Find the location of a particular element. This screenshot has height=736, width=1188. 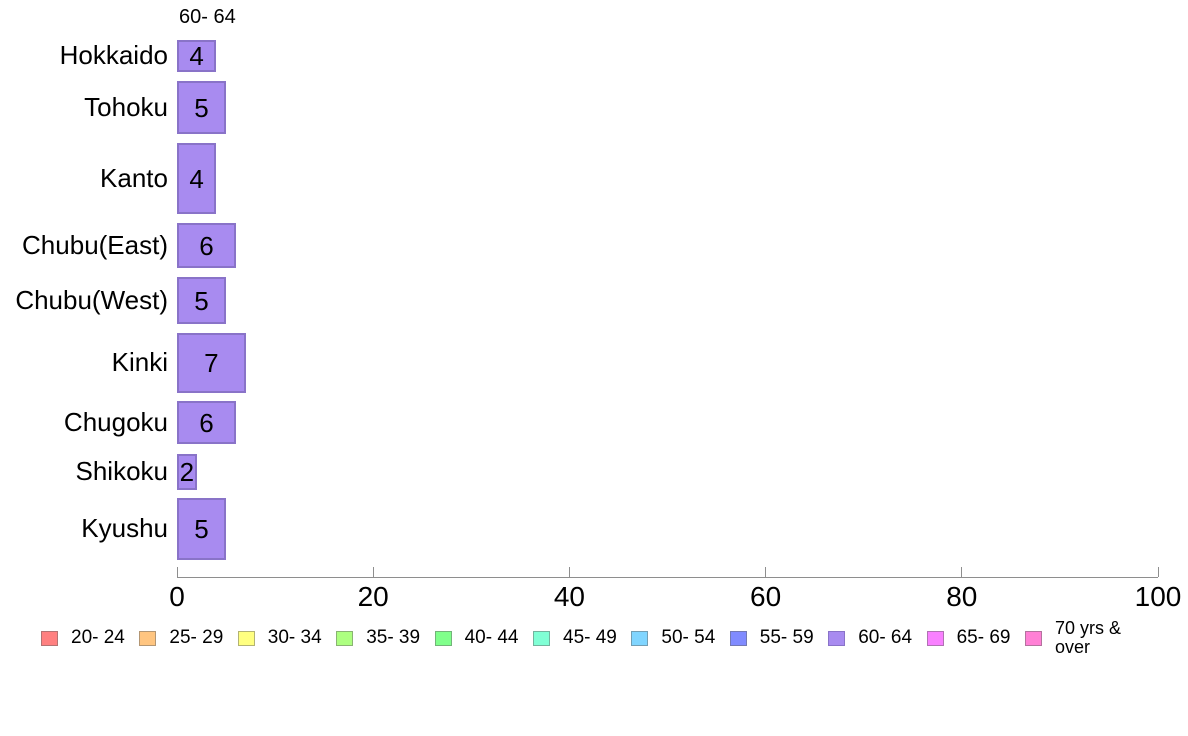

legend-item: 70 yrs & over is located at coordinates (1075, 638).